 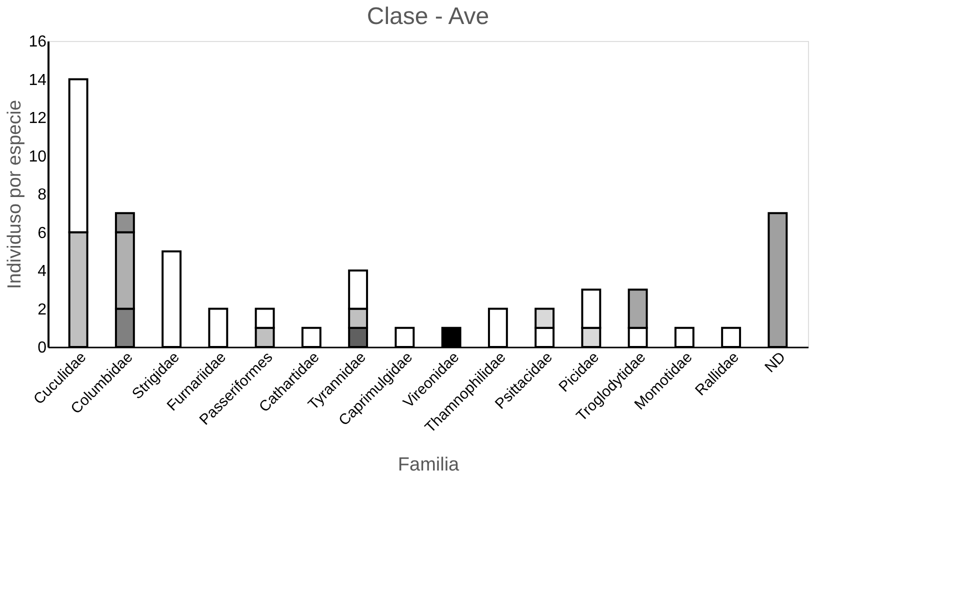 What do you see at coordinates (37, 80) in the screenshot?
I see `y-tick-label: 14` at bounding box center [37, 80].